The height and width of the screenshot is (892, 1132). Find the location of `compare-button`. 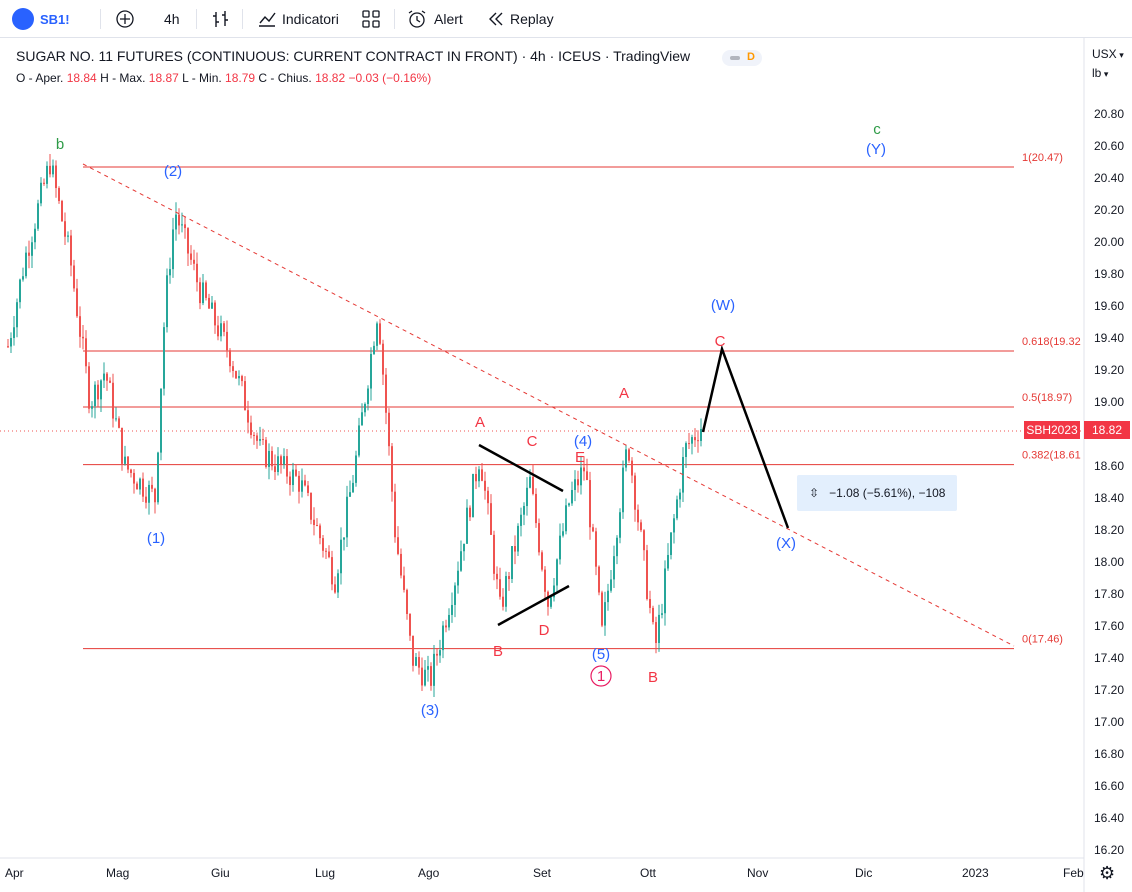

compare-button is located at coordinates (125, 19).